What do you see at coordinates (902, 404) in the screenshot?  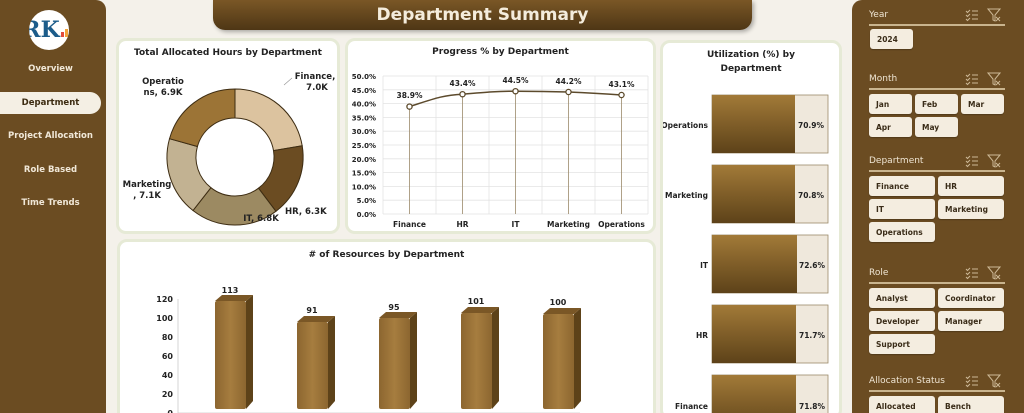 I see `slicer-status-allocated: Allocated` at bounding box center [902, 404].